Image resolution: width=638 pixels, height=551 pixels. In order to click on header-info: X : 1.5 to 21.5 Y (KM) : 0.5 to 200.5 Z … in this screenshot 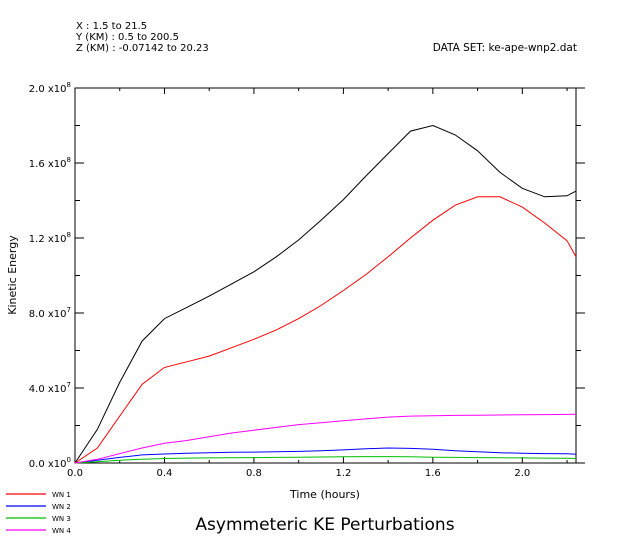, I will do `click(326, 37)`.